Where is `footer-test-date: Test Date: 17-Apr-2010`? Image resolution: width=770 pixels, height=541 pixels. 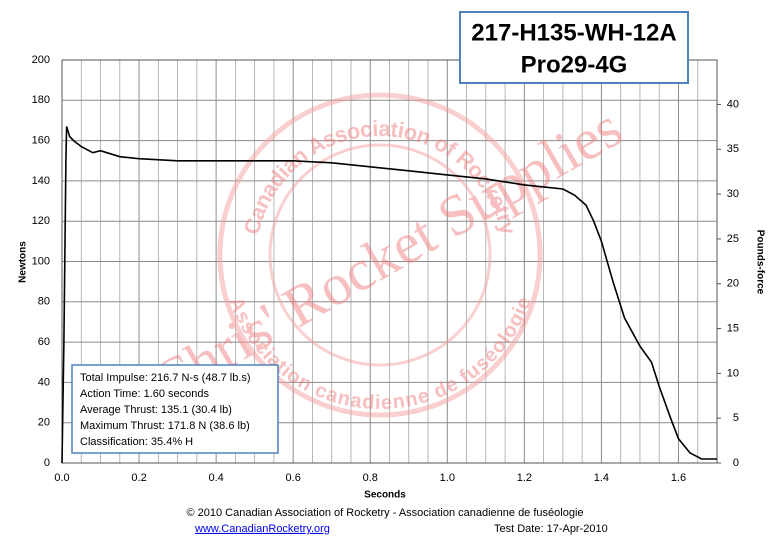 footer-test-date: Test Date: 17-Apr-2010 is located at coordinates (551, 529).